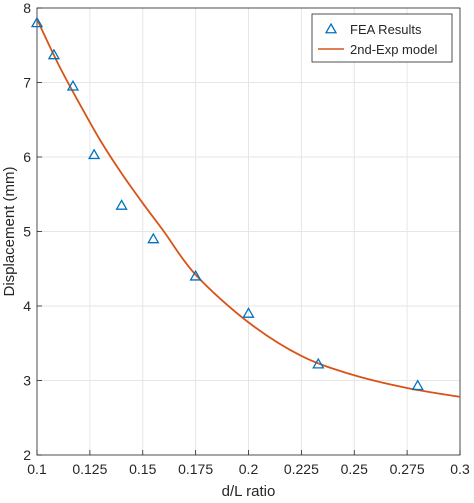 The height and width of the screenshot is (503, 474). What do you see at coordinates (27, 381) in the screenshot?
I see `y-tick-label: 3` at bounding box center [27, 381].